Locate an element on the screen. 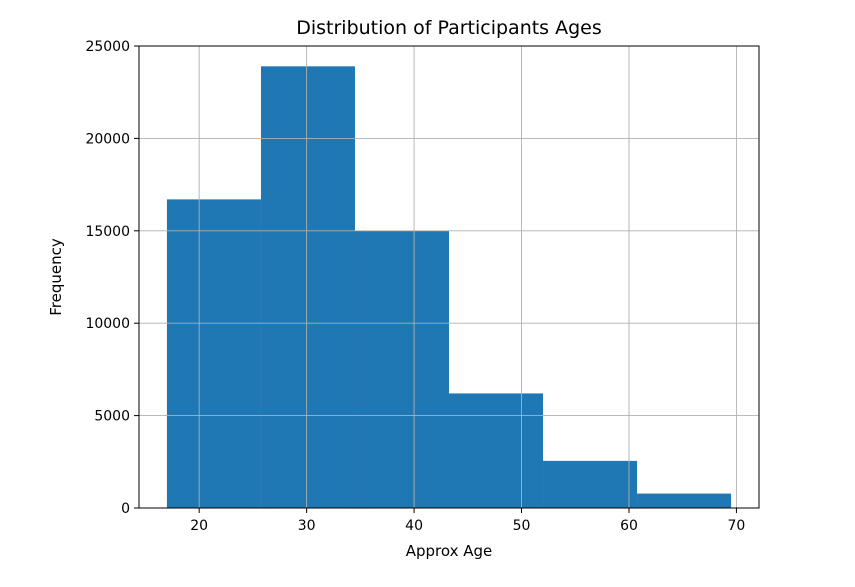 The width and height of the screenshot is (855, 587). x-axis-label: Approx Age is located at coordinates (449, 551).